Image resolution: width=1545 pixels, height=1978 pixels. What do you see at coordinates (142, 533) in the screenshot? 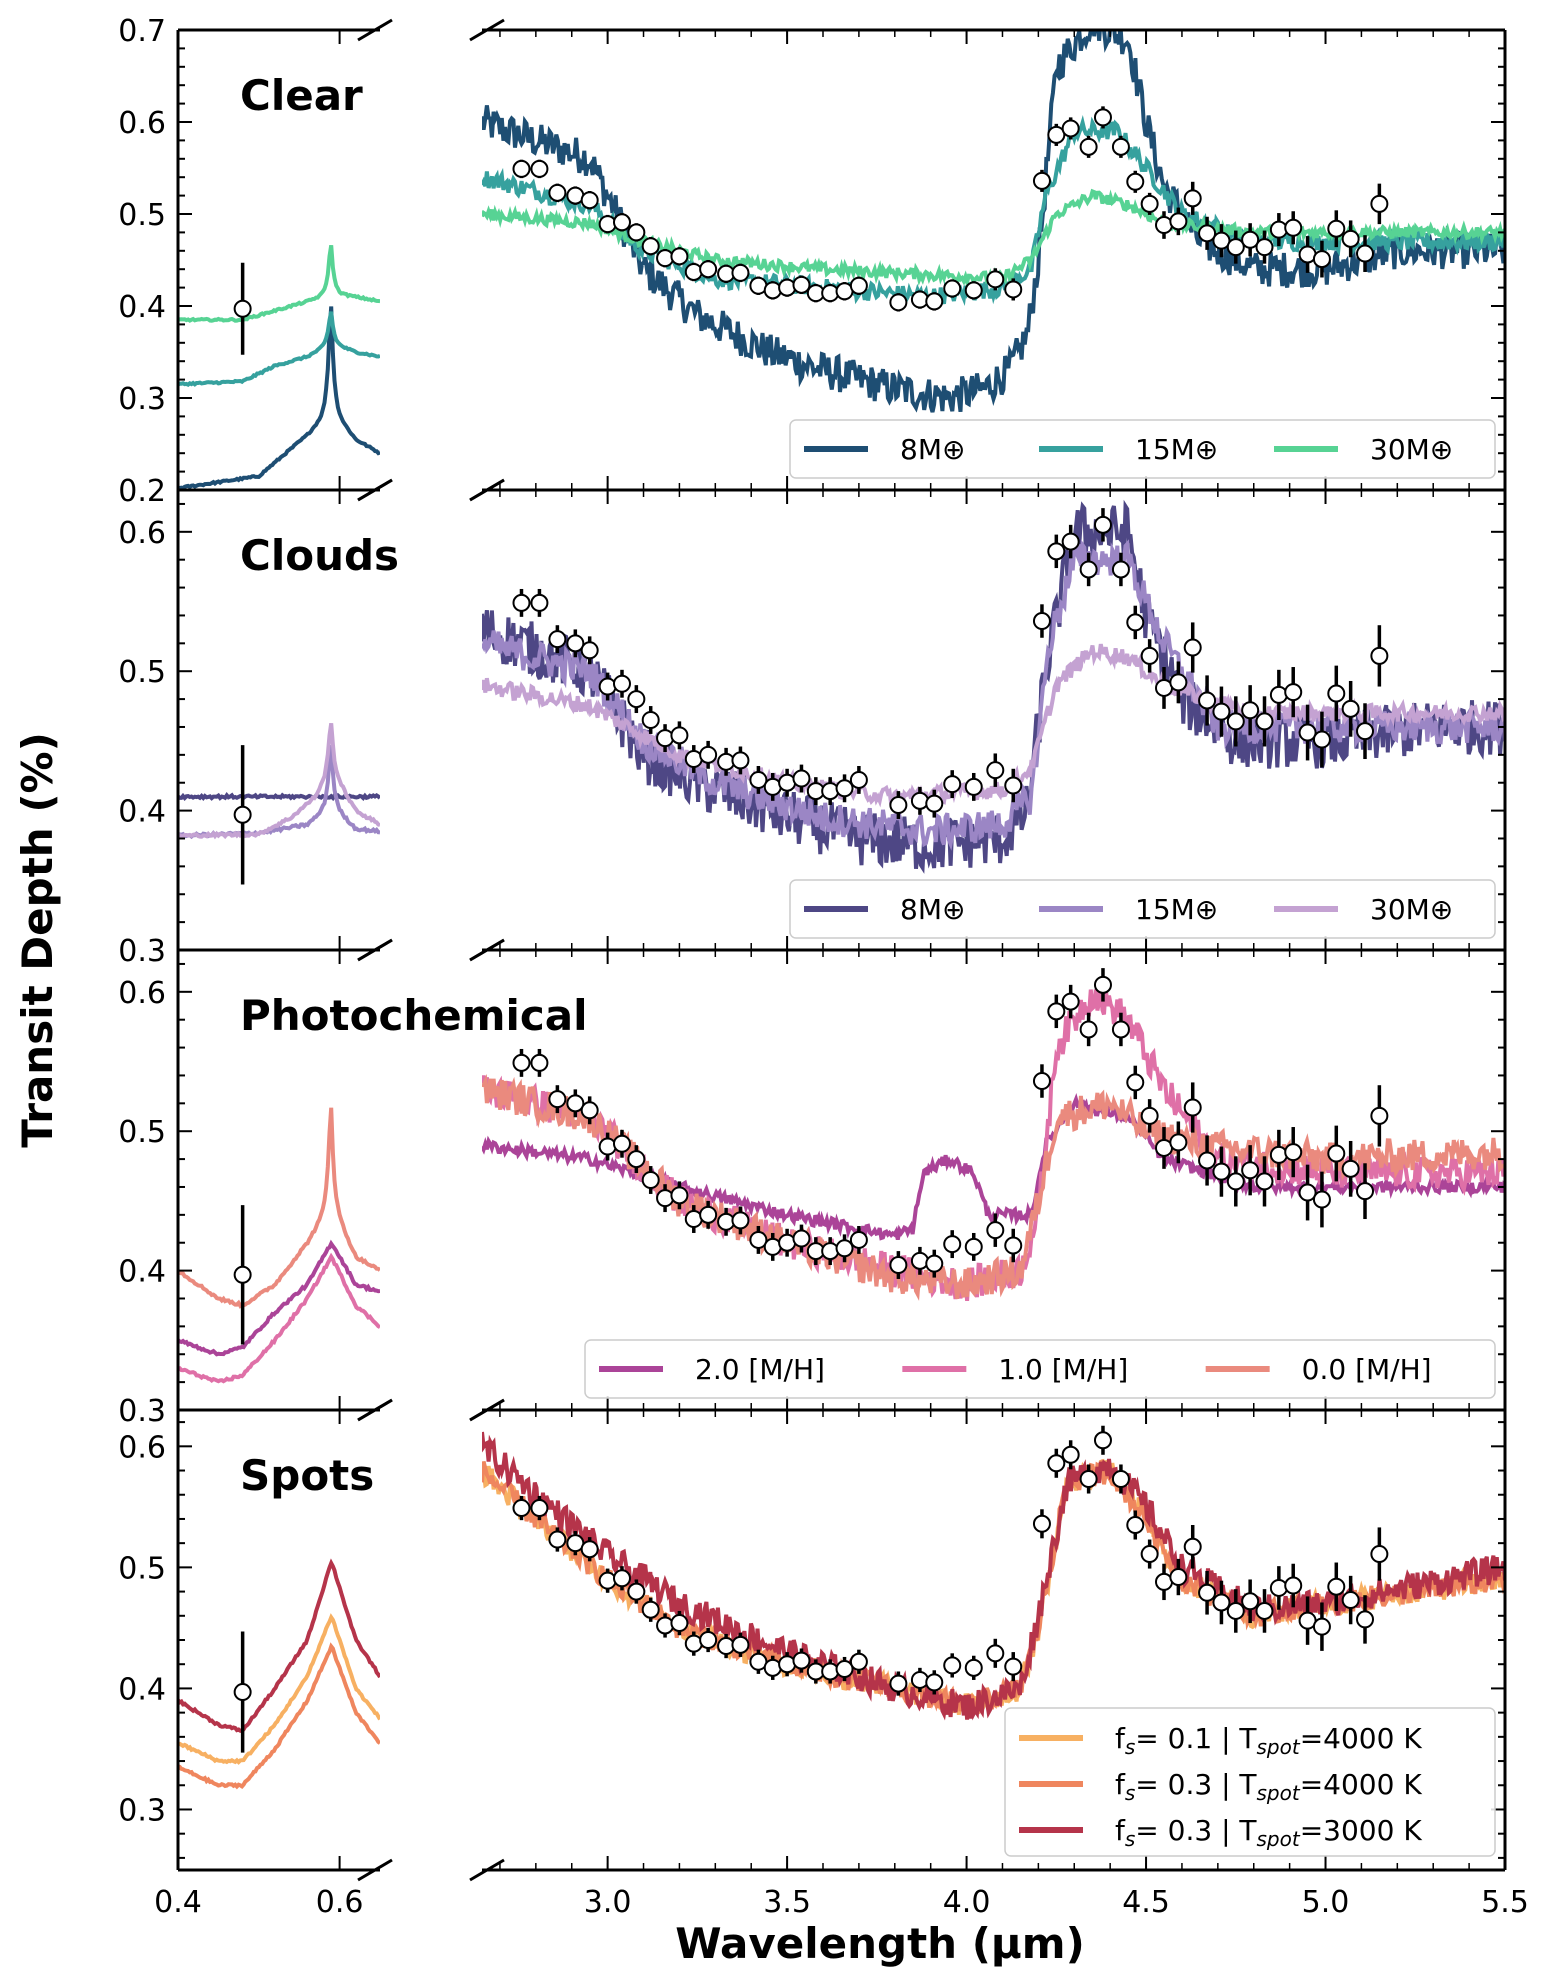
I see `y-tick-label: 0.6` at bounding box center [142, 533].